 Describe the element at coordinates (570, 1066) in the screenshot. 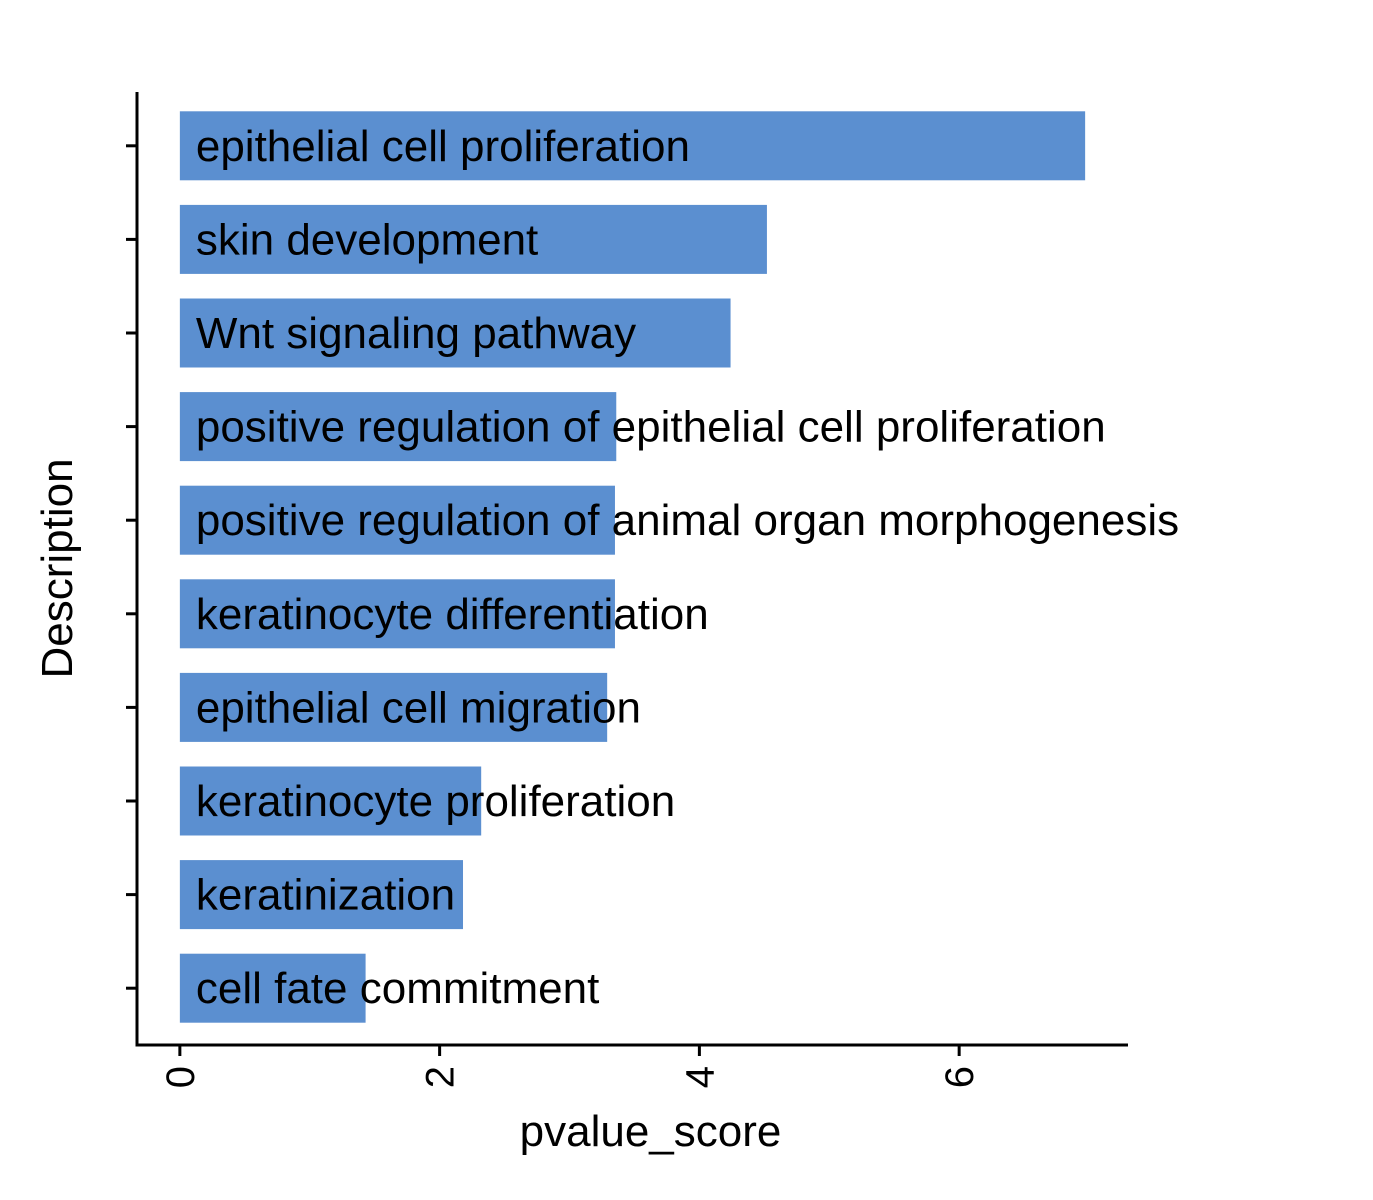

I see `x-ticks-group: 0 2 4 6` at that location.